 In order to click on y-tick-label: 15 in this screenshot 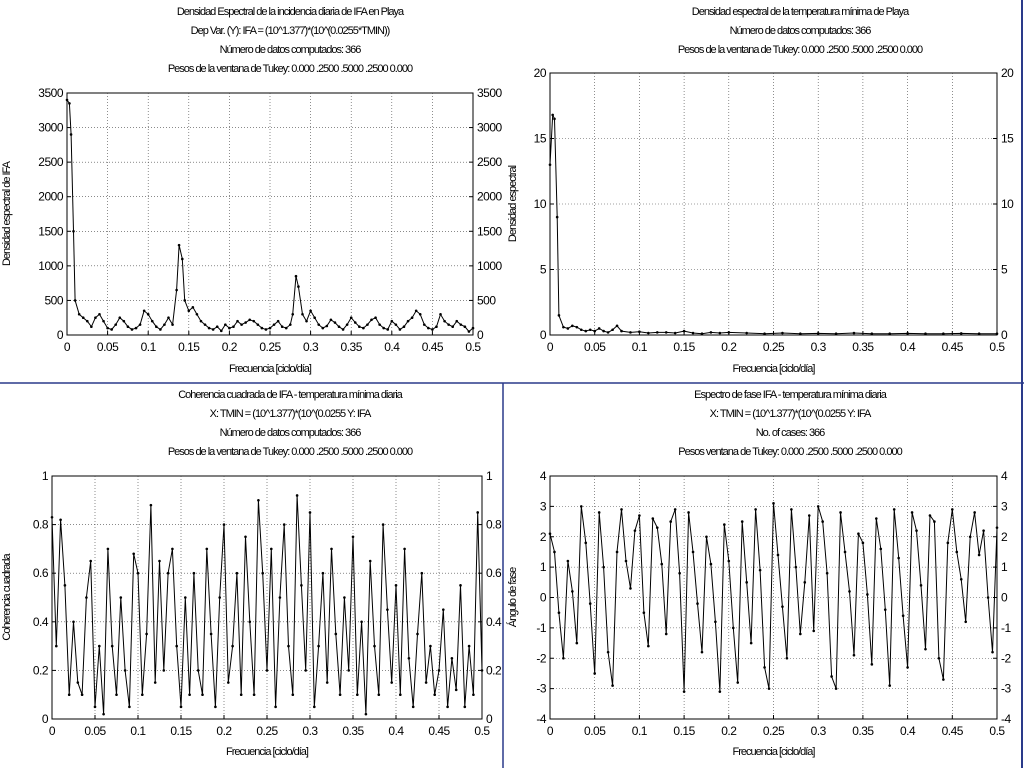, I will do `click(540, 139)`.